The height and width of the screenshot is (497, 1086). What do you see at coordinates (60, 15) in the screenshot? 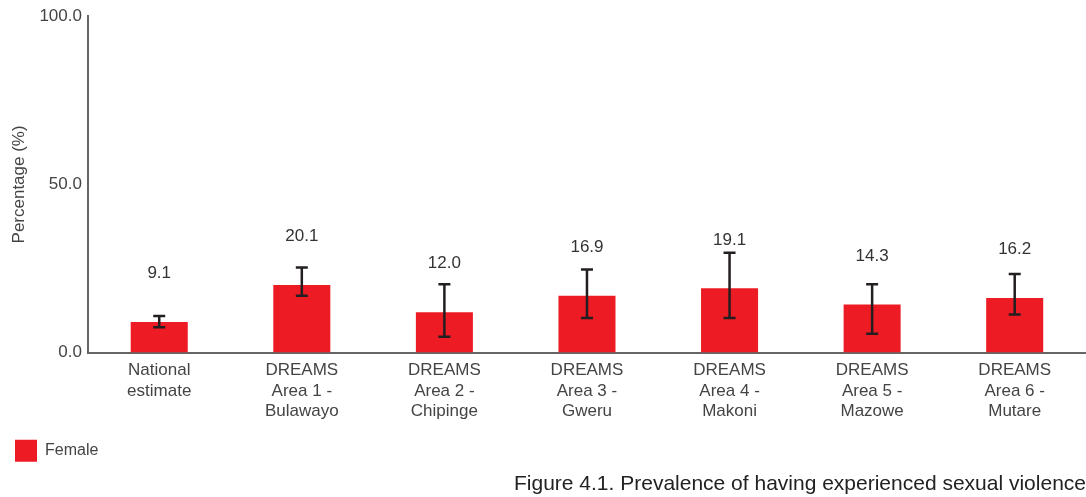
I see `y-tick-label: 100.0` at bounding box center [60, 15].